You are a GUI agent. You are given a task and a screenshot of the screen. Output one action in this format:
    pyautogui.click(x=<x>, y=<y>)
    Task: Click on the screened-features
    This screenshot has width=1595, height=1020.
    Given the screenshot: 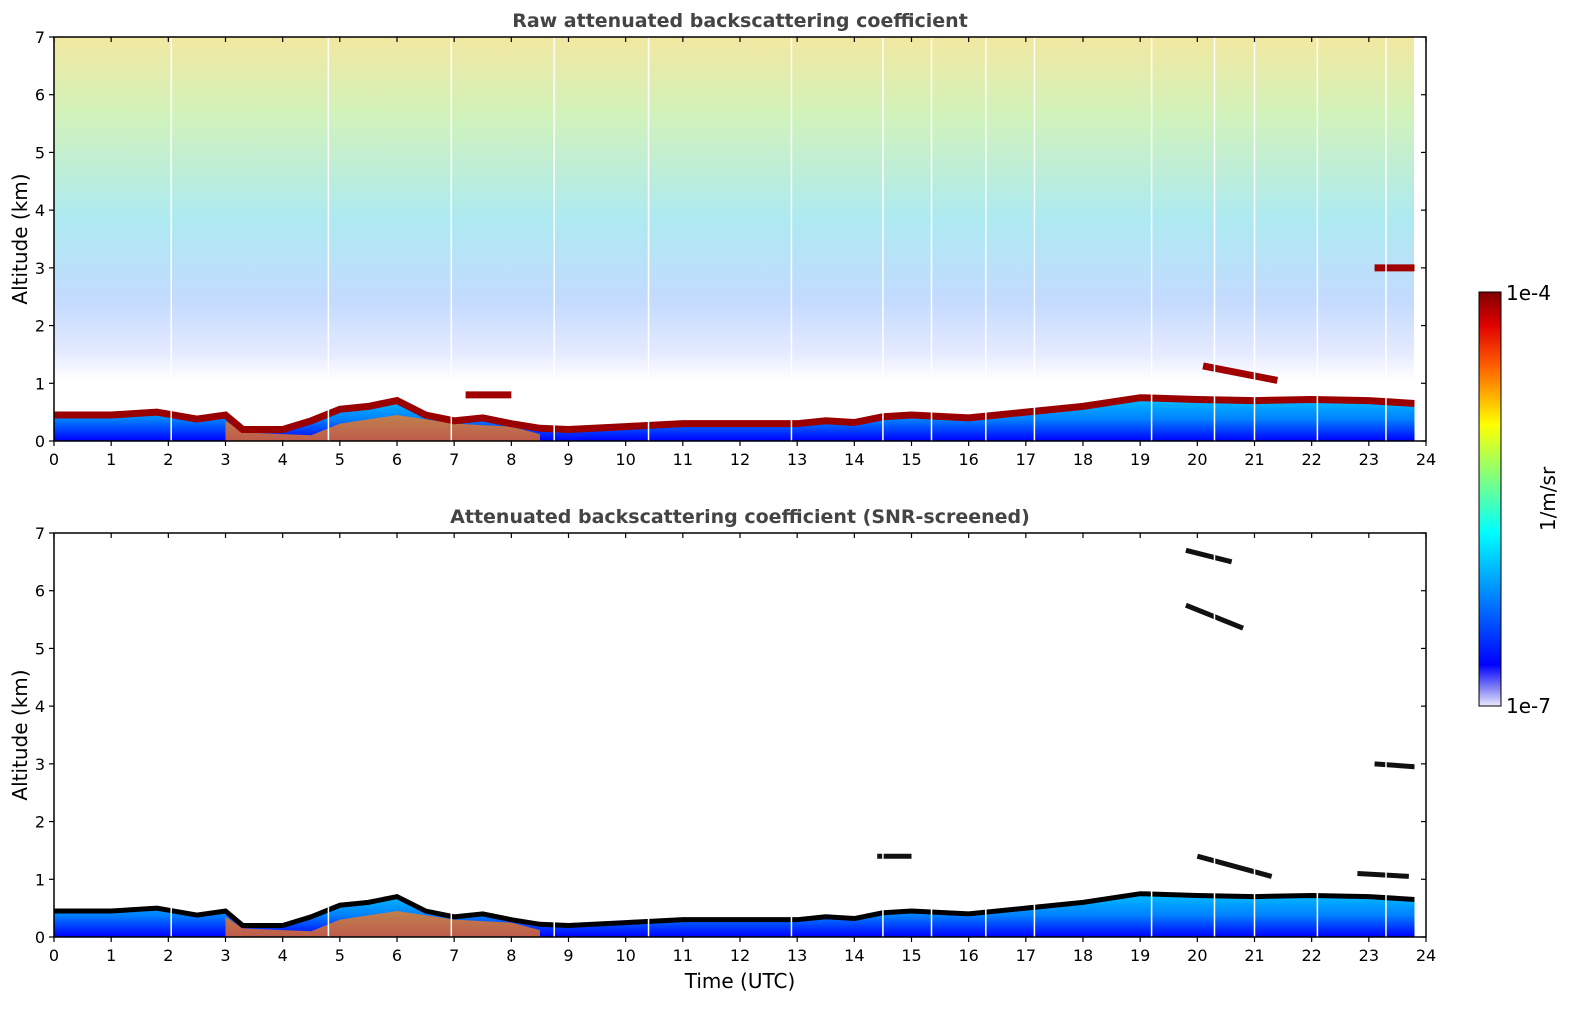 What is the action you would take?
    pyautogui.click(x=1146, y=713)
    